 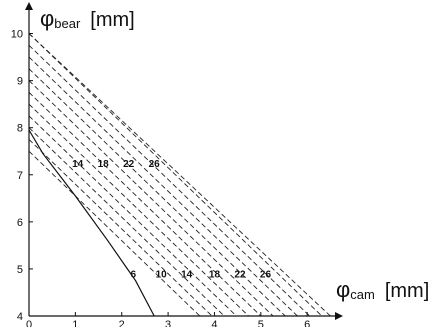 I want to click on x-axis-title: φcam [mm], so click(x=382, y=289).